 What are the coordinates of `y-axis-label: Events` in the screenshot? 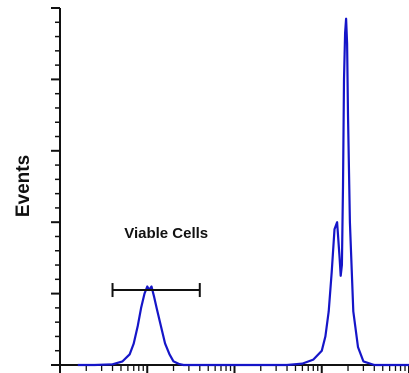 It's located at (23, 186).